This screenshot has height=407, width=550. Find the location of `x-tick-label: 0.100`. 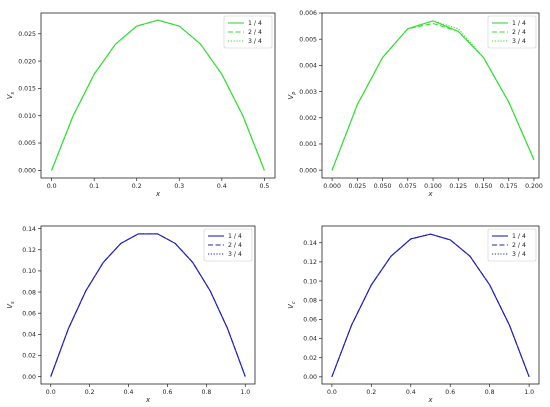

x-tick-label: 0.100 is located at coordinates (433, 186).